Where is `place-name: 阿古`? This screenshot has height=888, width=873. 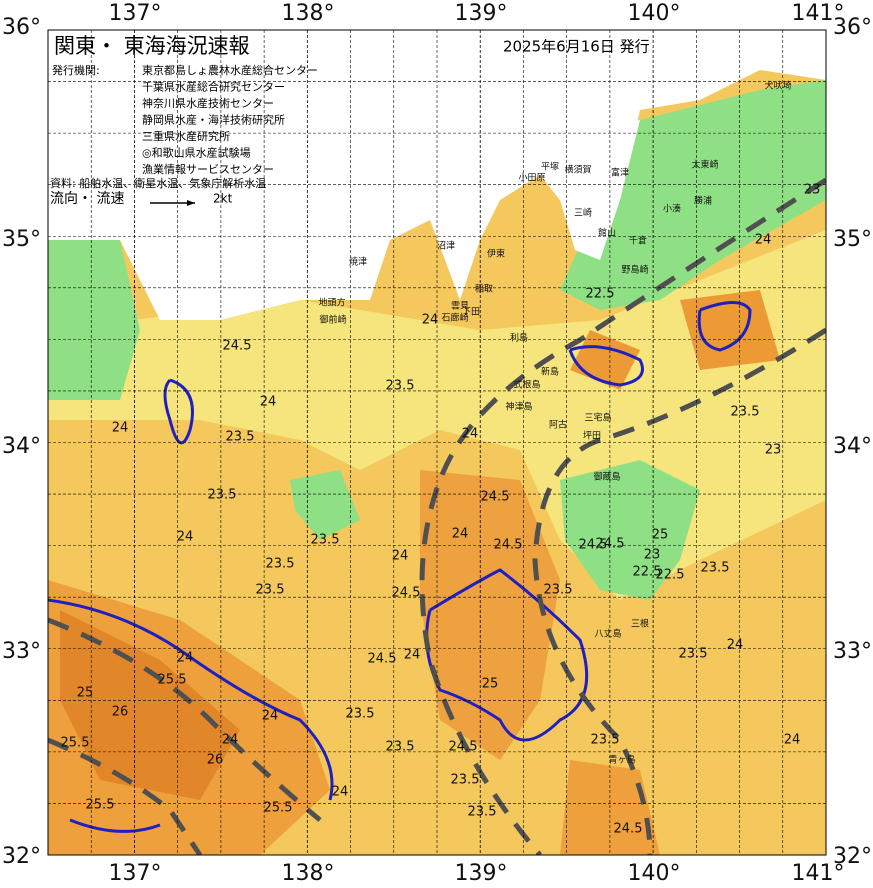 place-name: 阿古 is located at coordinates (558, 425).